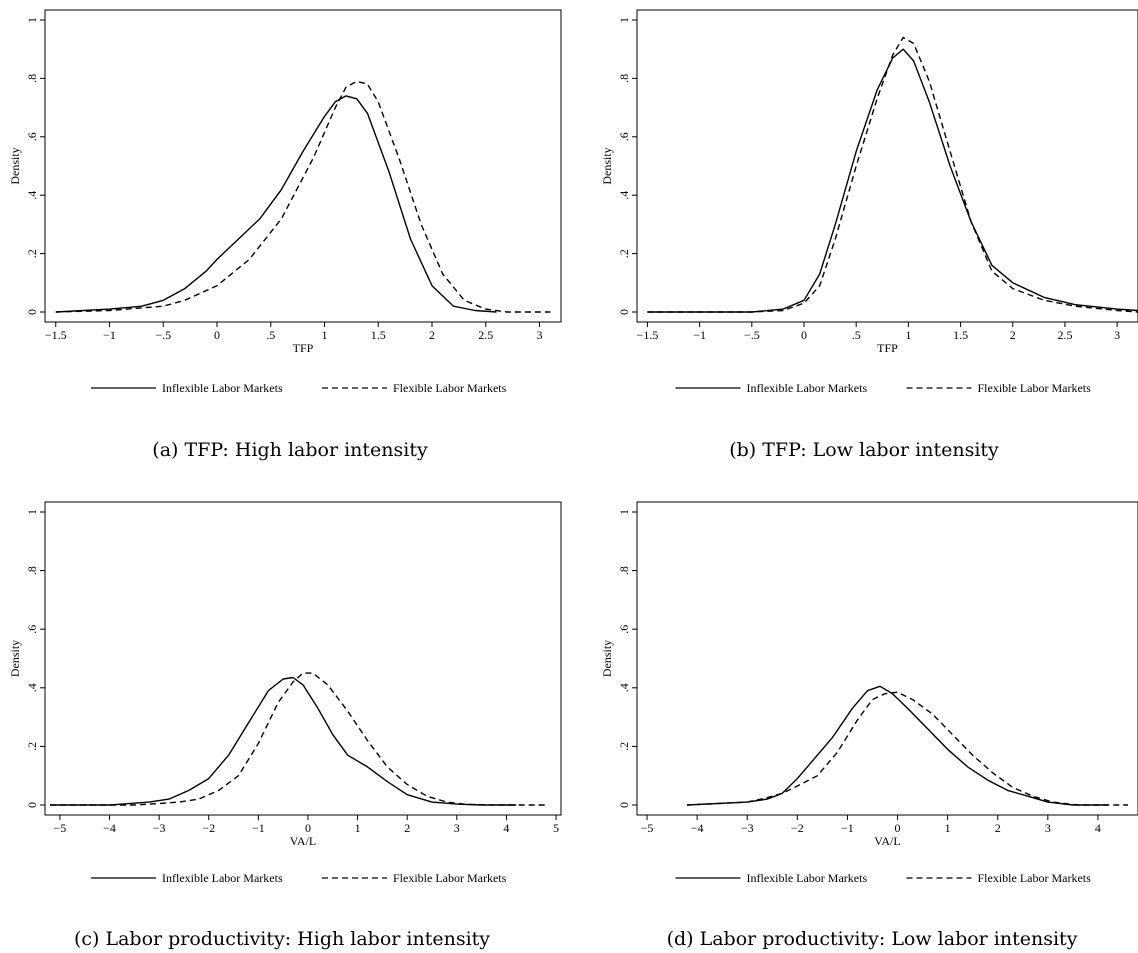  What do you see at coordinates (290, 450) in the screenshot?
I see `panel-caption: (a) TFP: High labor intensity` at bounding box center [290, 450].